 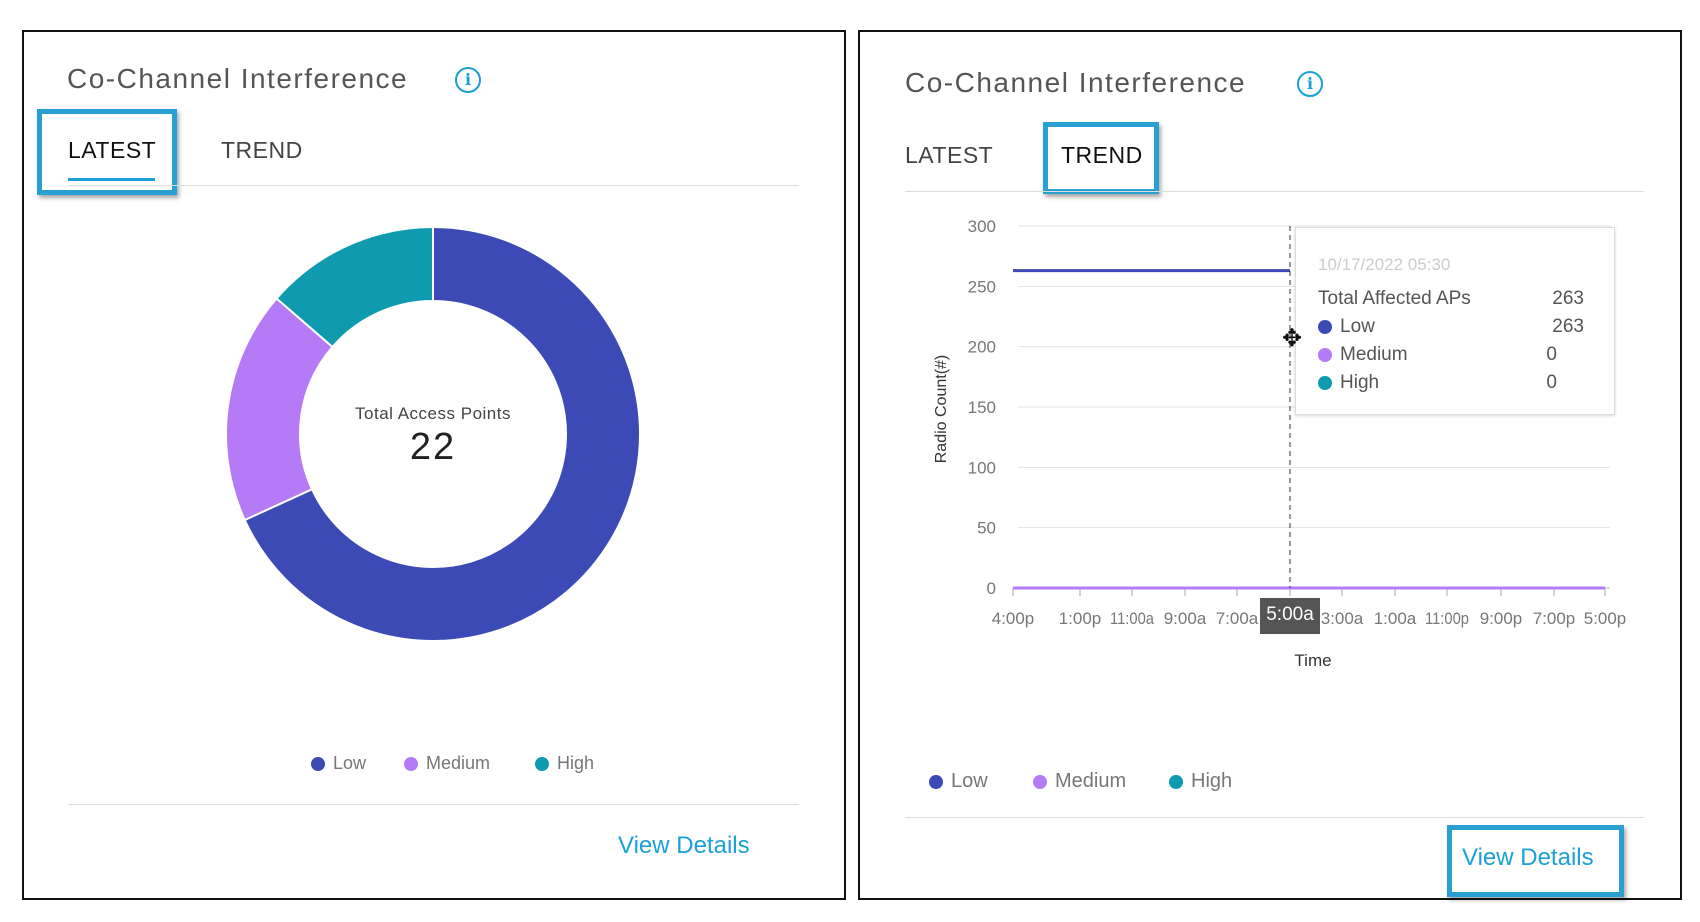 I want to click on y-tick-label: 0, so click(x=991, y=588).